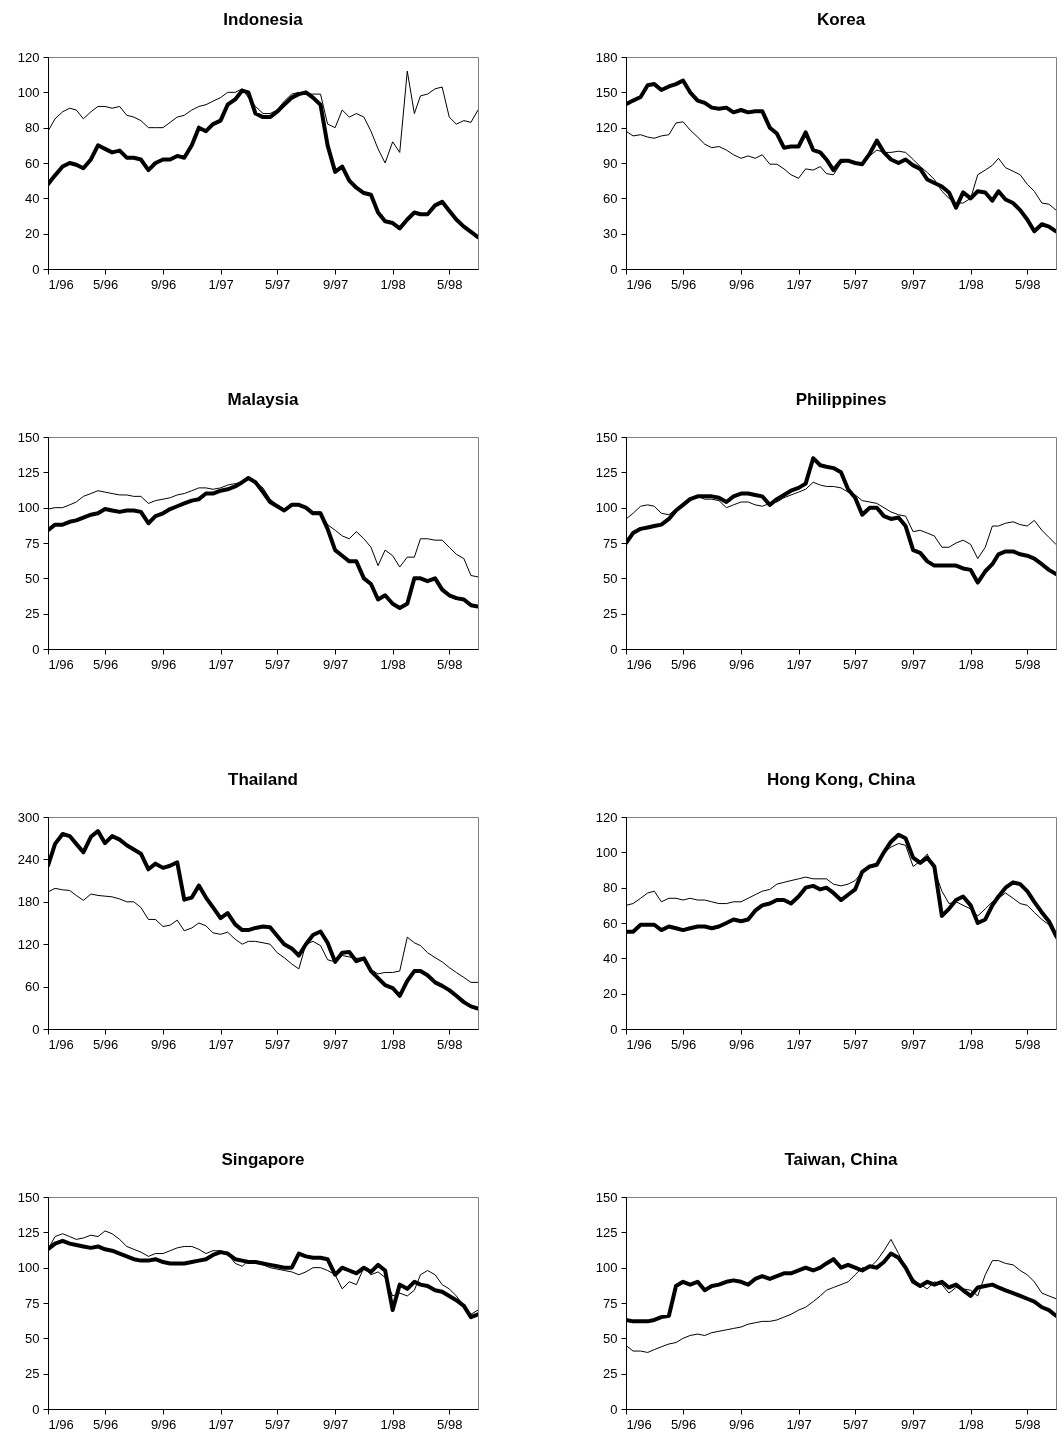  Describe the element at coordinates (263, 1159) in the screenshot. I see `chart-title: Singapore` at that location.